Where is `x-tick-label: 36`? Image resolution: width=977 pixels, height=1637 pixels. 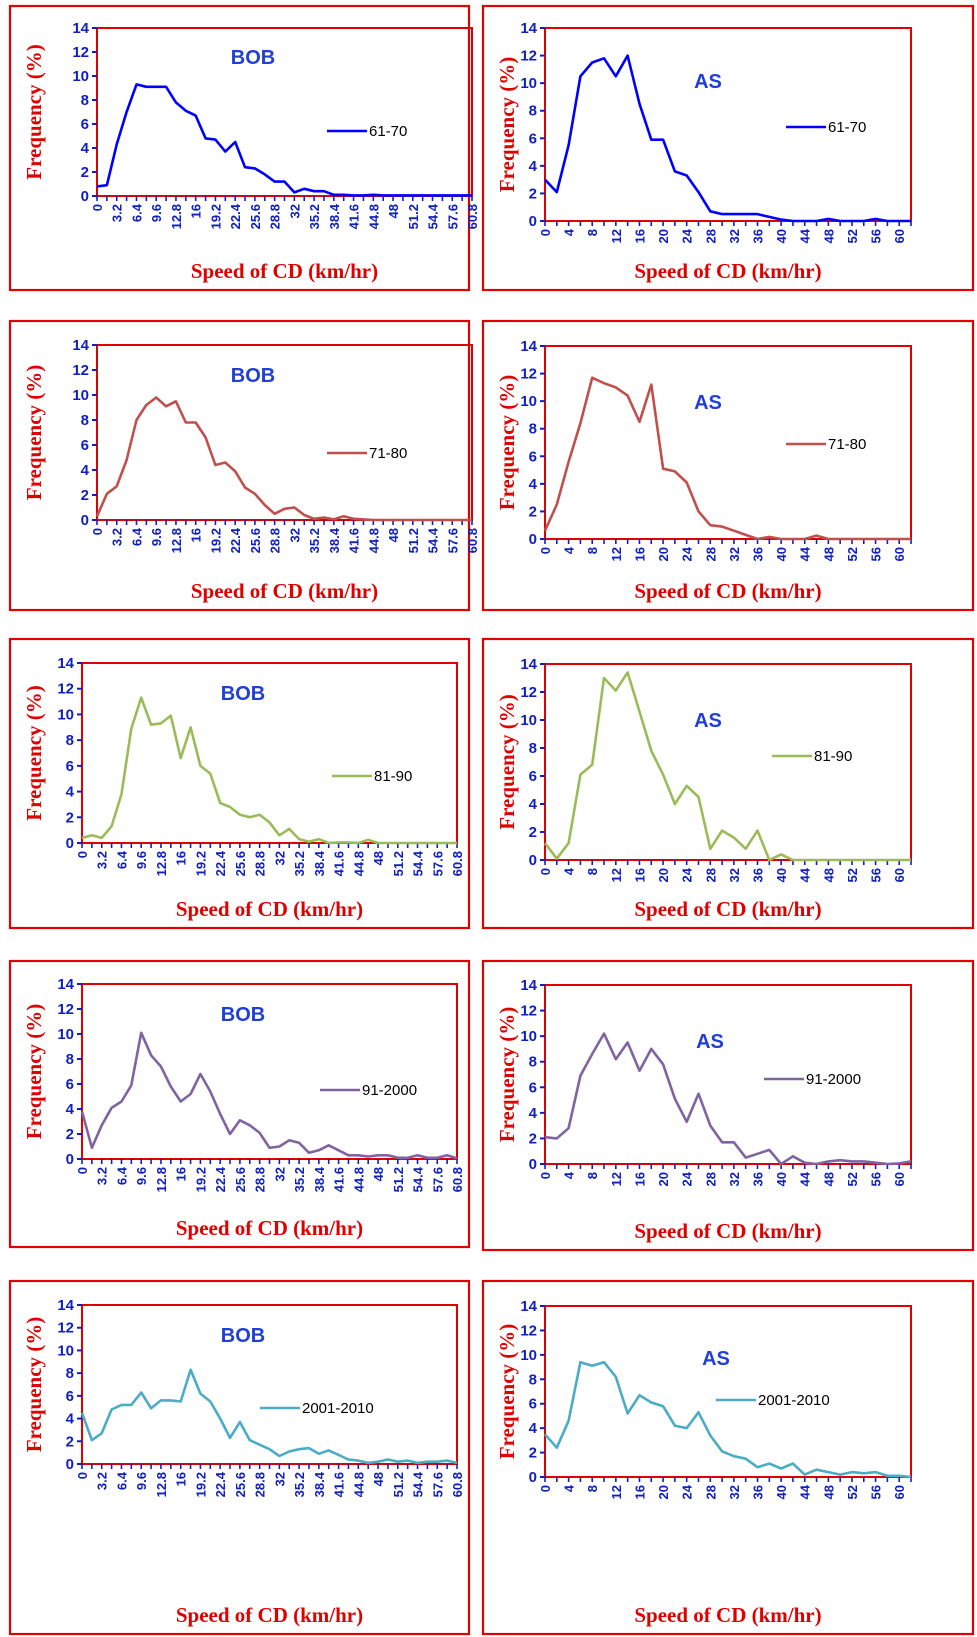
x-tick-label: 36 is located at coordinates (758, 1492).